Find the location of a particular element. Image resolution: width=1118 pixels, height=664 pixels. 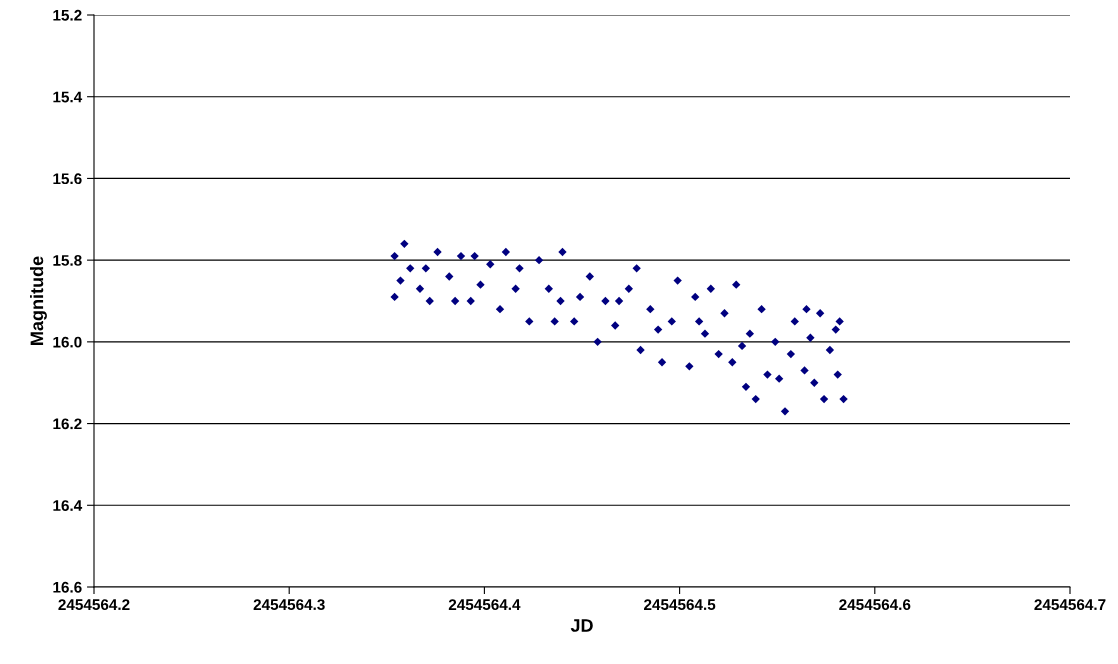

y-tick-label: 15.4 is located at coordinates (68, 97).